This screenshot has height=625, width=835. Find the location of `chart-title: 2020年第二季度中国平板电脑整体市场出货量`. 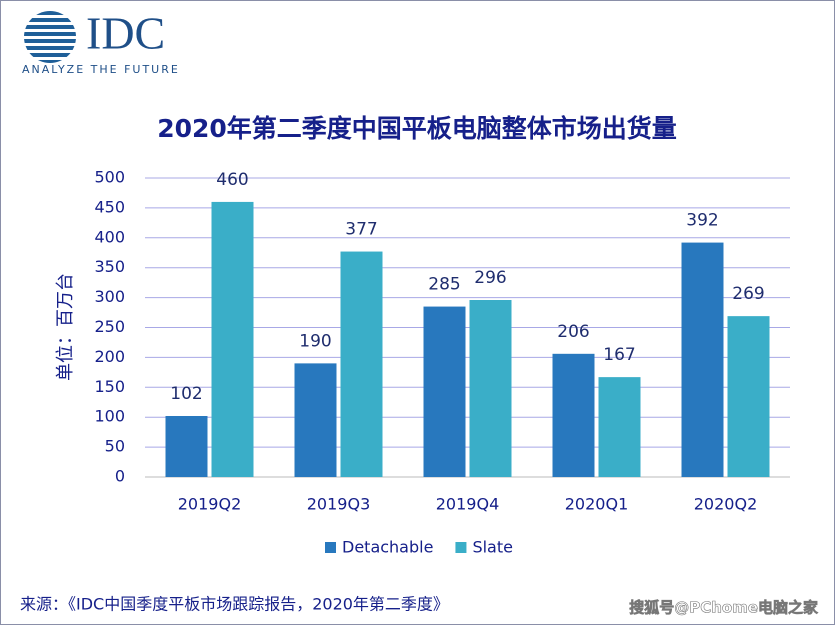

chart-title: 2020年第二季度中国平板电脑整体市场出货量 is located at coordinates (417, 128).